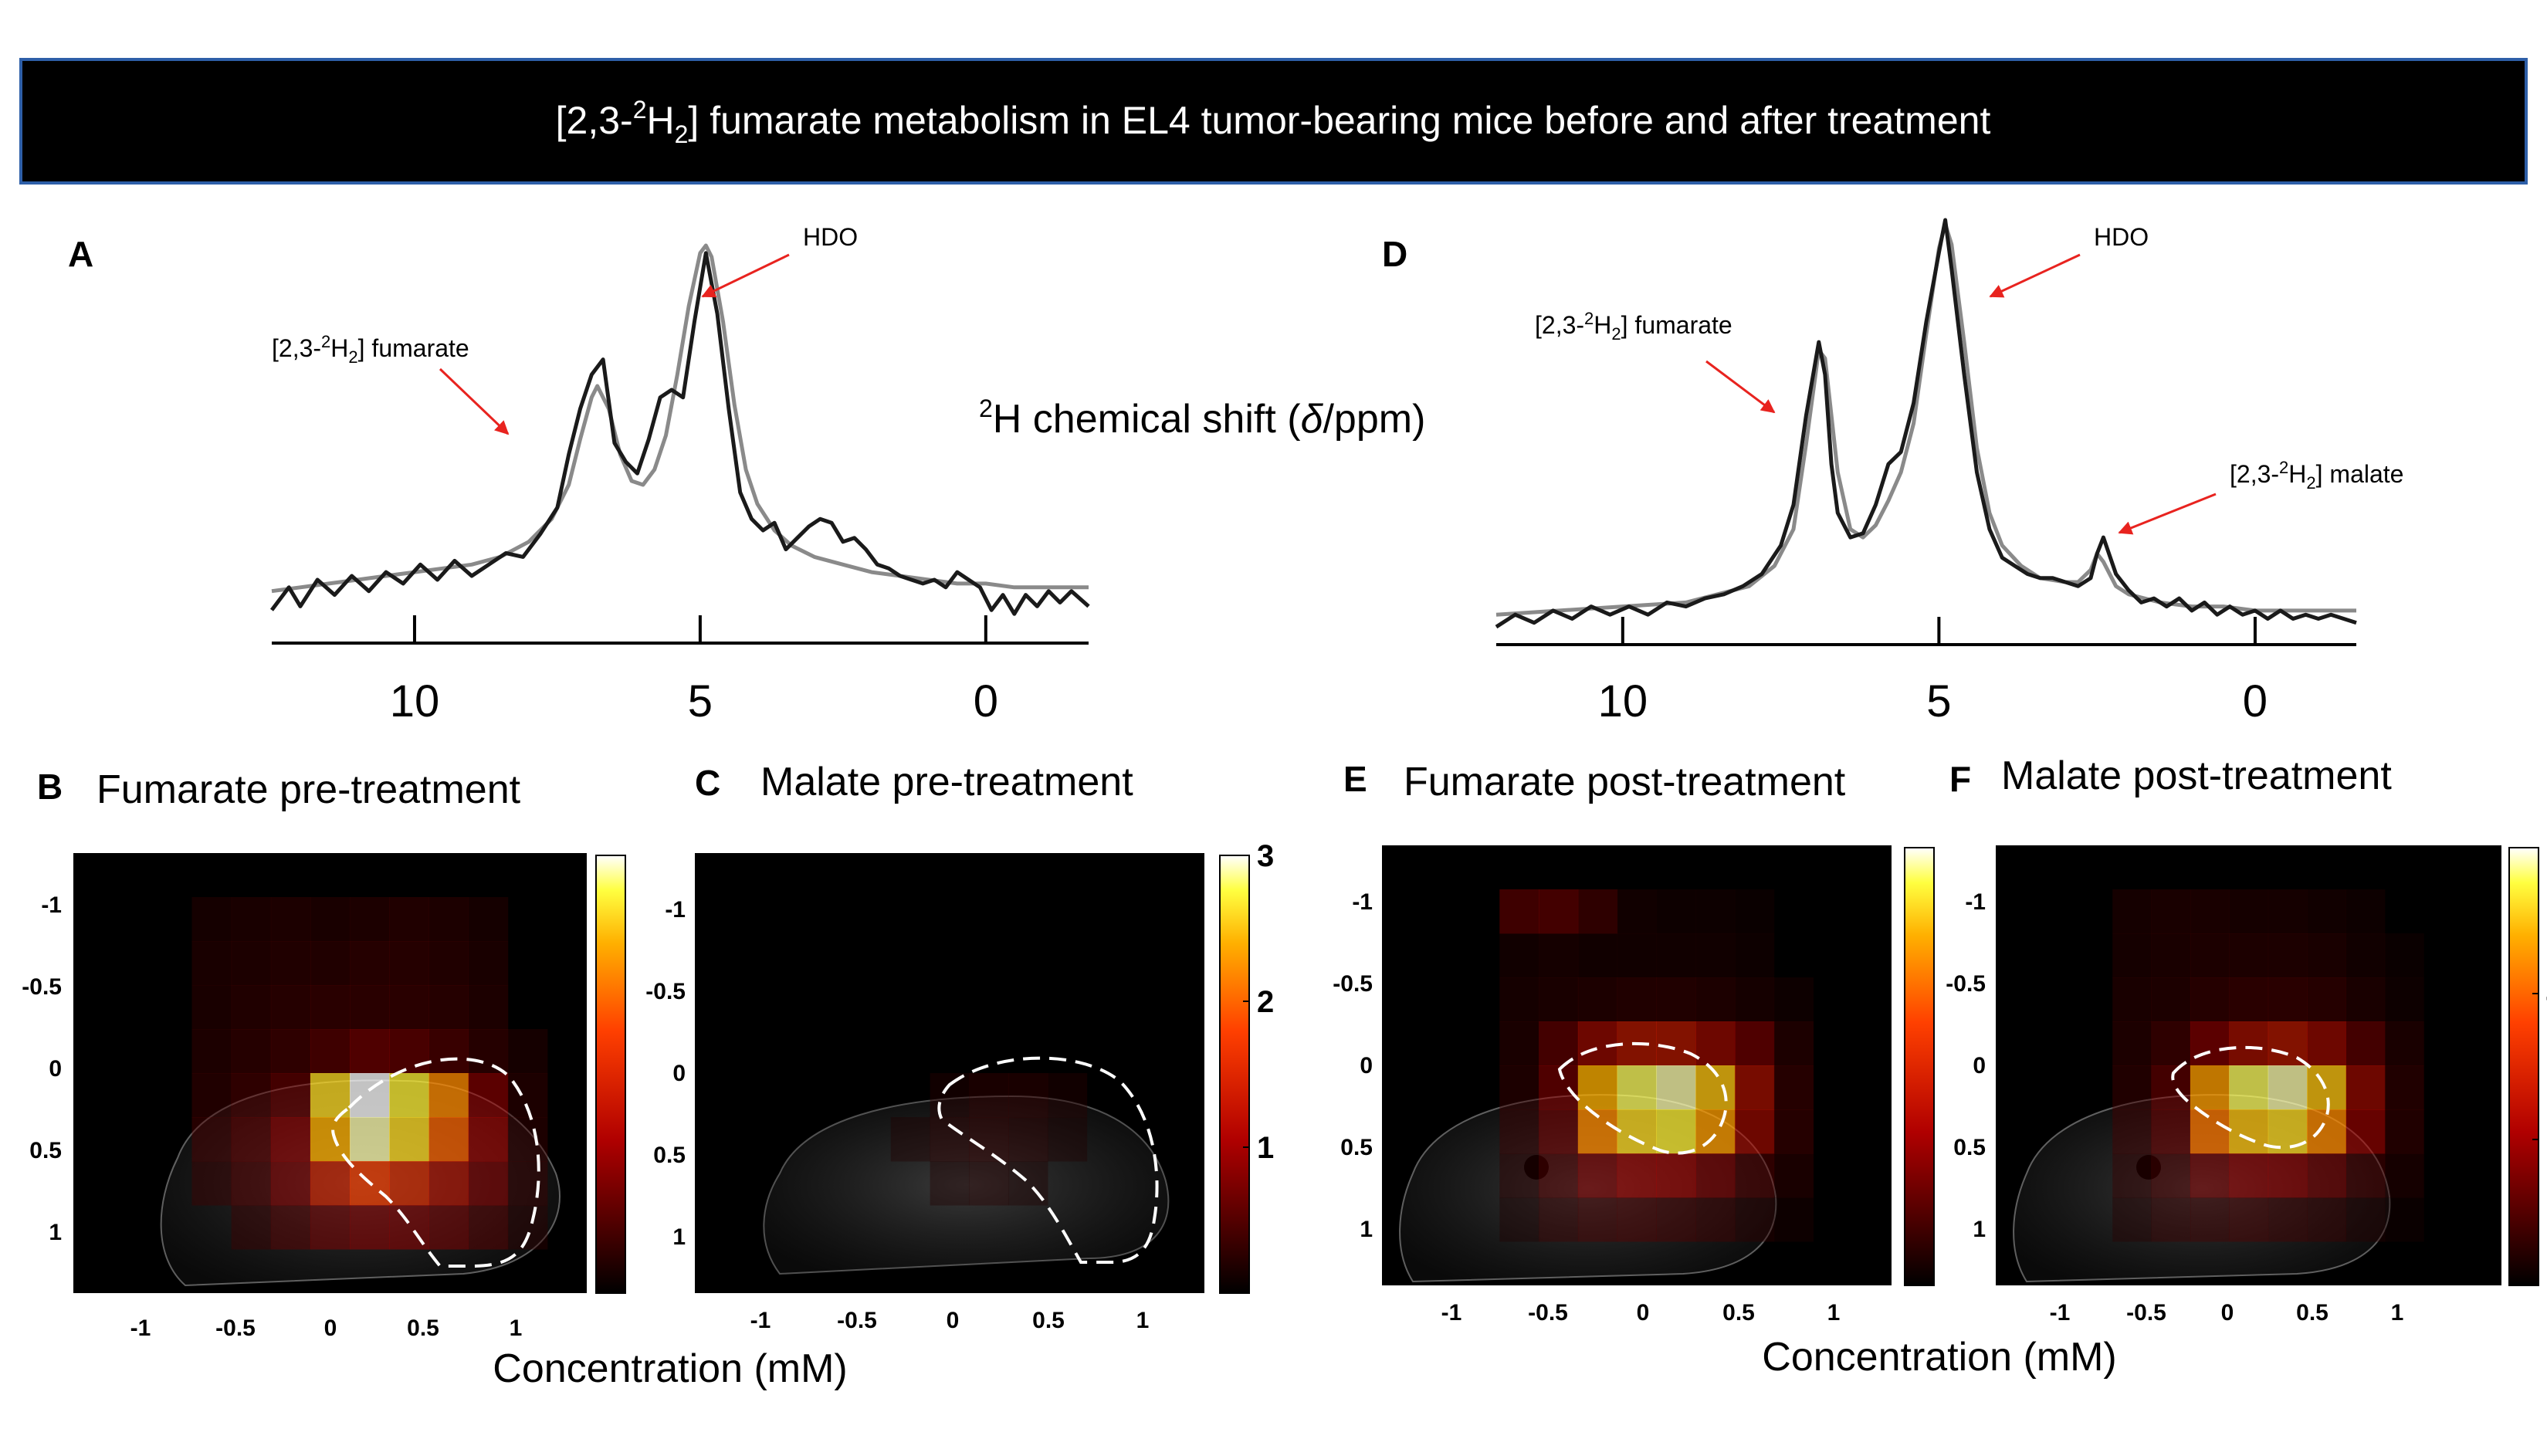 The image size is (2547, 1456). What do you see at coordinates (1925, 419) in the screenshot?
I see `spectrum-series-fit` at bounding box center [1925, 419].